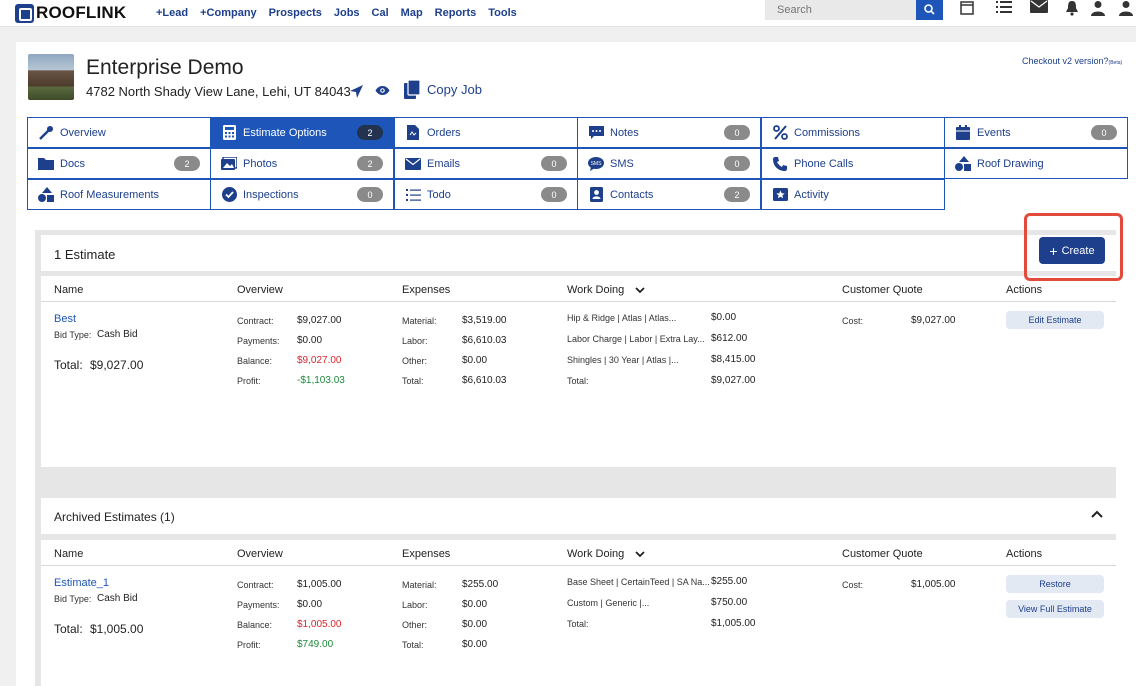 The image size is (1136, 686). Describe the element at coordinates (260, 290) in the screenshot. I see `col-overview: Overview` at that location.